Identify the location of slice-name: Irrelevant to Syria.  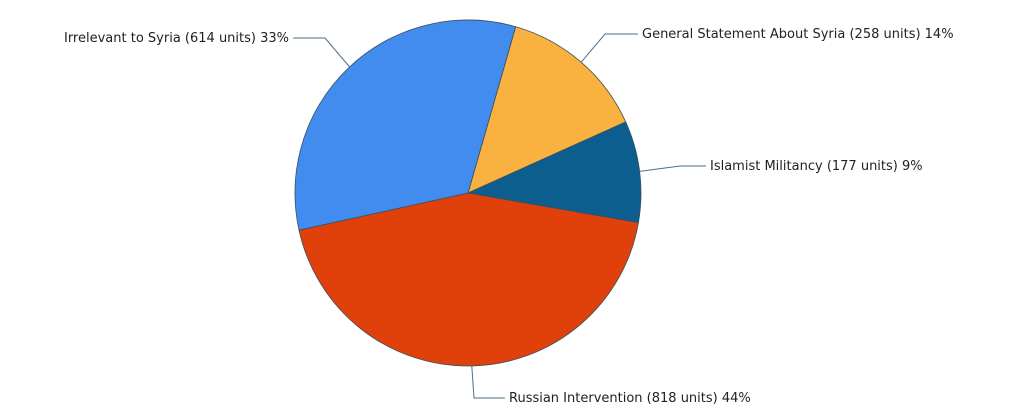
(122, 38).